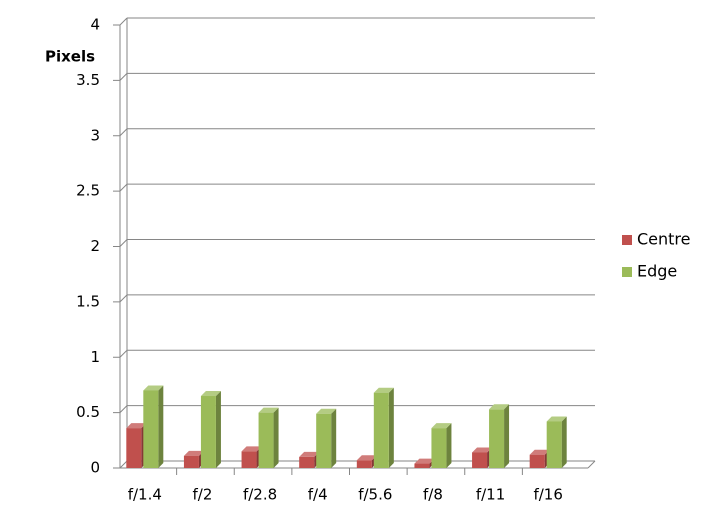  Describe the element at coordinates (433, 495) in the screenshot. I see `x-tick-label: f/8` at that location.